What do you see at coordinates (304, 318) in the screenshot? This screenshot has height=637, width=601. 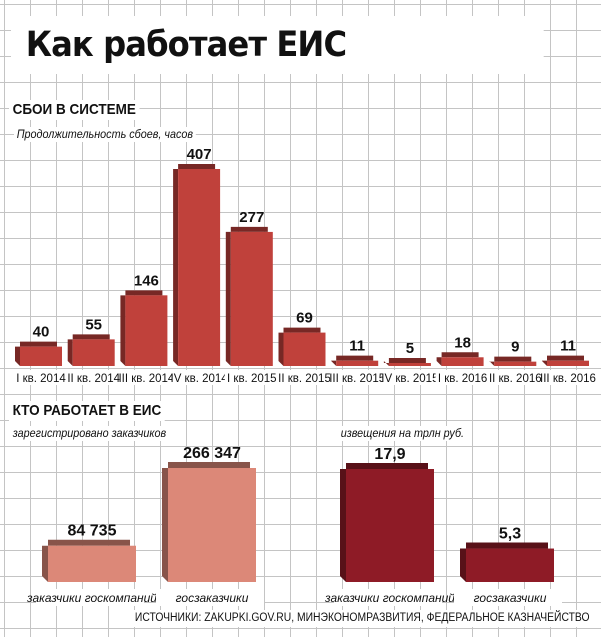 I see `bar-value-label: 69` at bounding box center [304, 318].